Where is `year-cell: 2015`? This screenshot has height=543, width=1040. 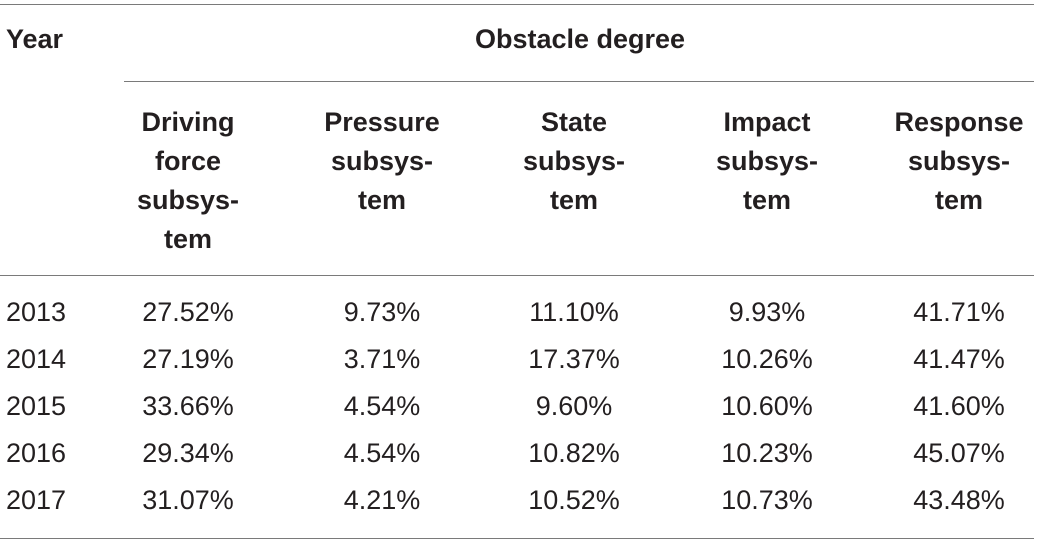
year-cell: 2015 is located at coordinates (36, 406).